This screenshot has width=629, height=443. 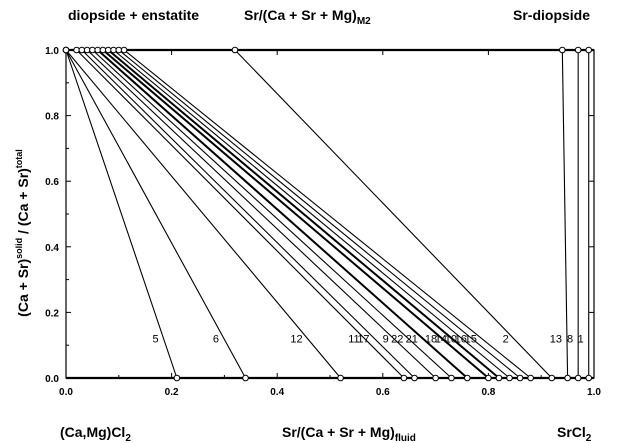 What do you see at coordinates (296, 340) in the screenshot?
I see `tie-line-label-12: 12` at bounding box center [296, 340].